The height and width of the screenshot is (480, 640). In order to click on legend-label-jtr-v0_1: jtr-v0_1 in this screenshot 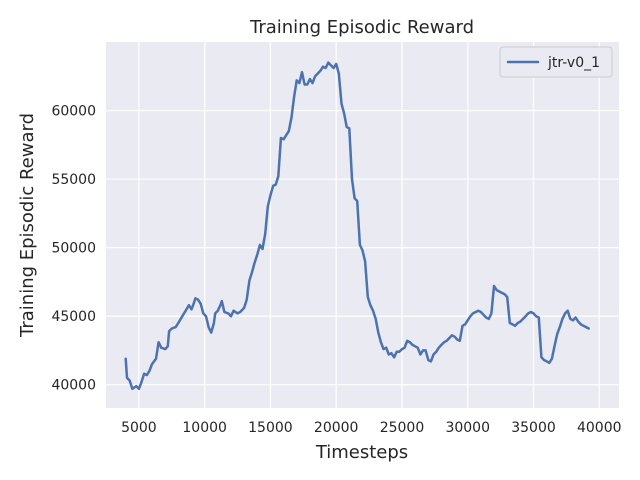, I will do `click(573, 63)`.